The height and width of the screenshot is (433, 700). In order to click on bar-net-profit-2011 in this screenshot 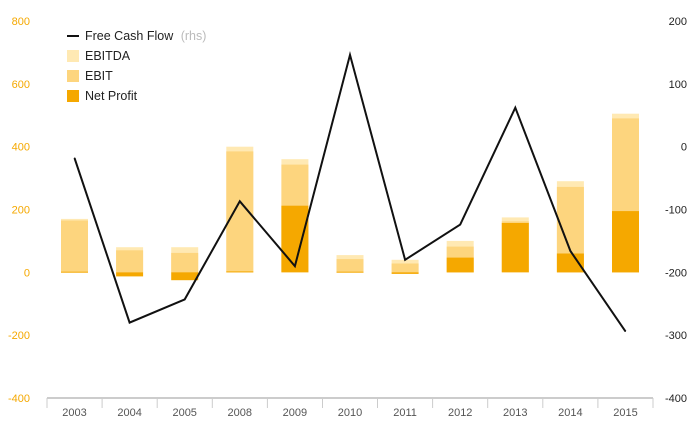, I will do `click(405, 273)`.